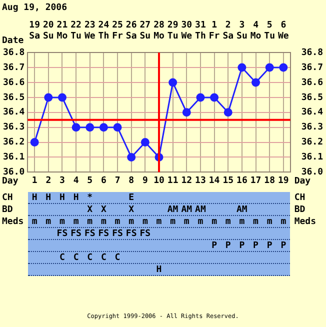 The width and height of the screenshot is (326, 327). Describe the element at coordinates (10, 181) in the screenshot. I see `text: Day` at that location.